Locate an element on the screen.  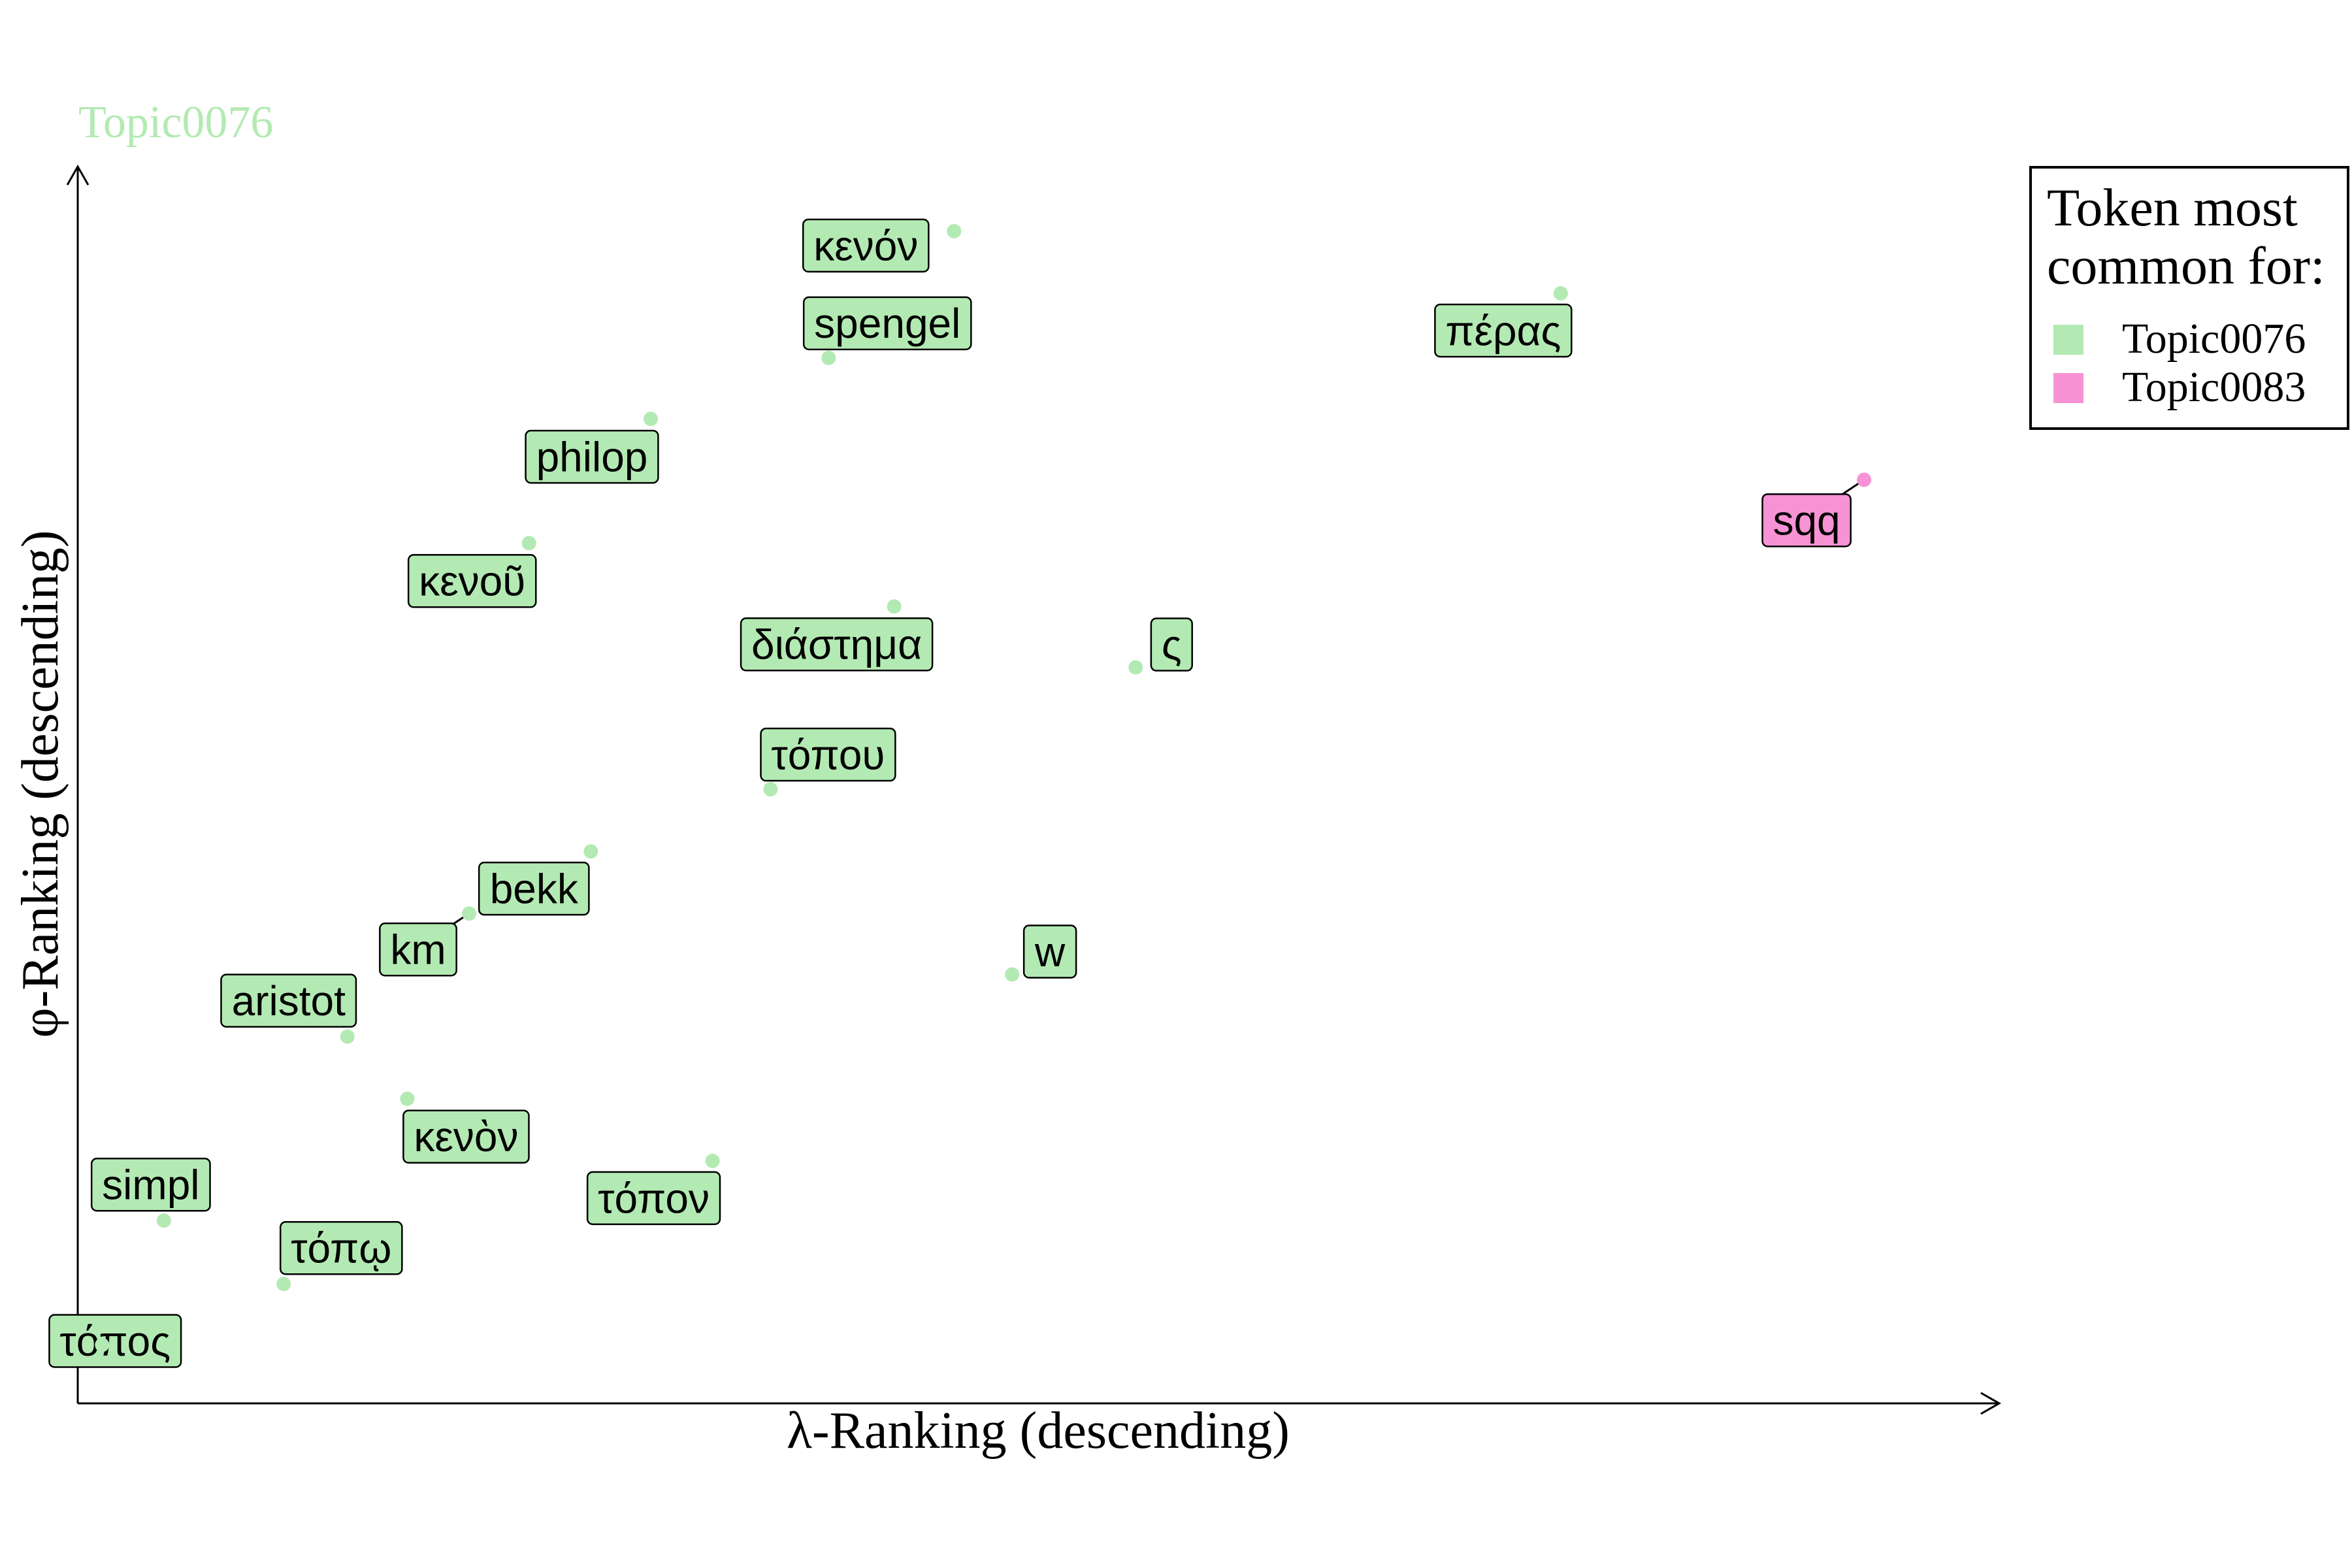
chart-title: Topic0076 is located at coordinates (175, 122).